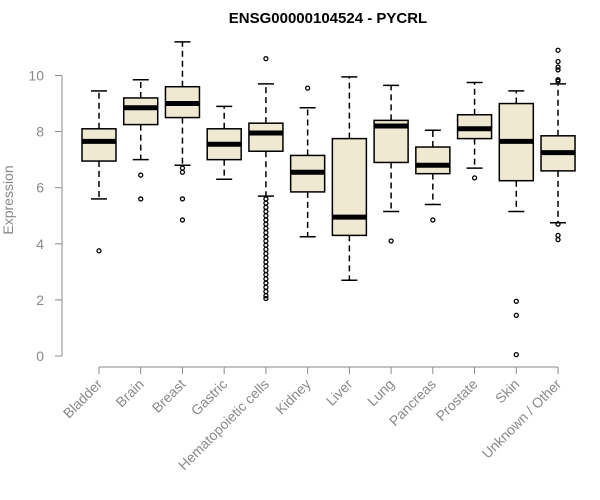  Describe the element at coordinates (36, 76) in the screenshot. I see `y-tick-label: 10` at that location.